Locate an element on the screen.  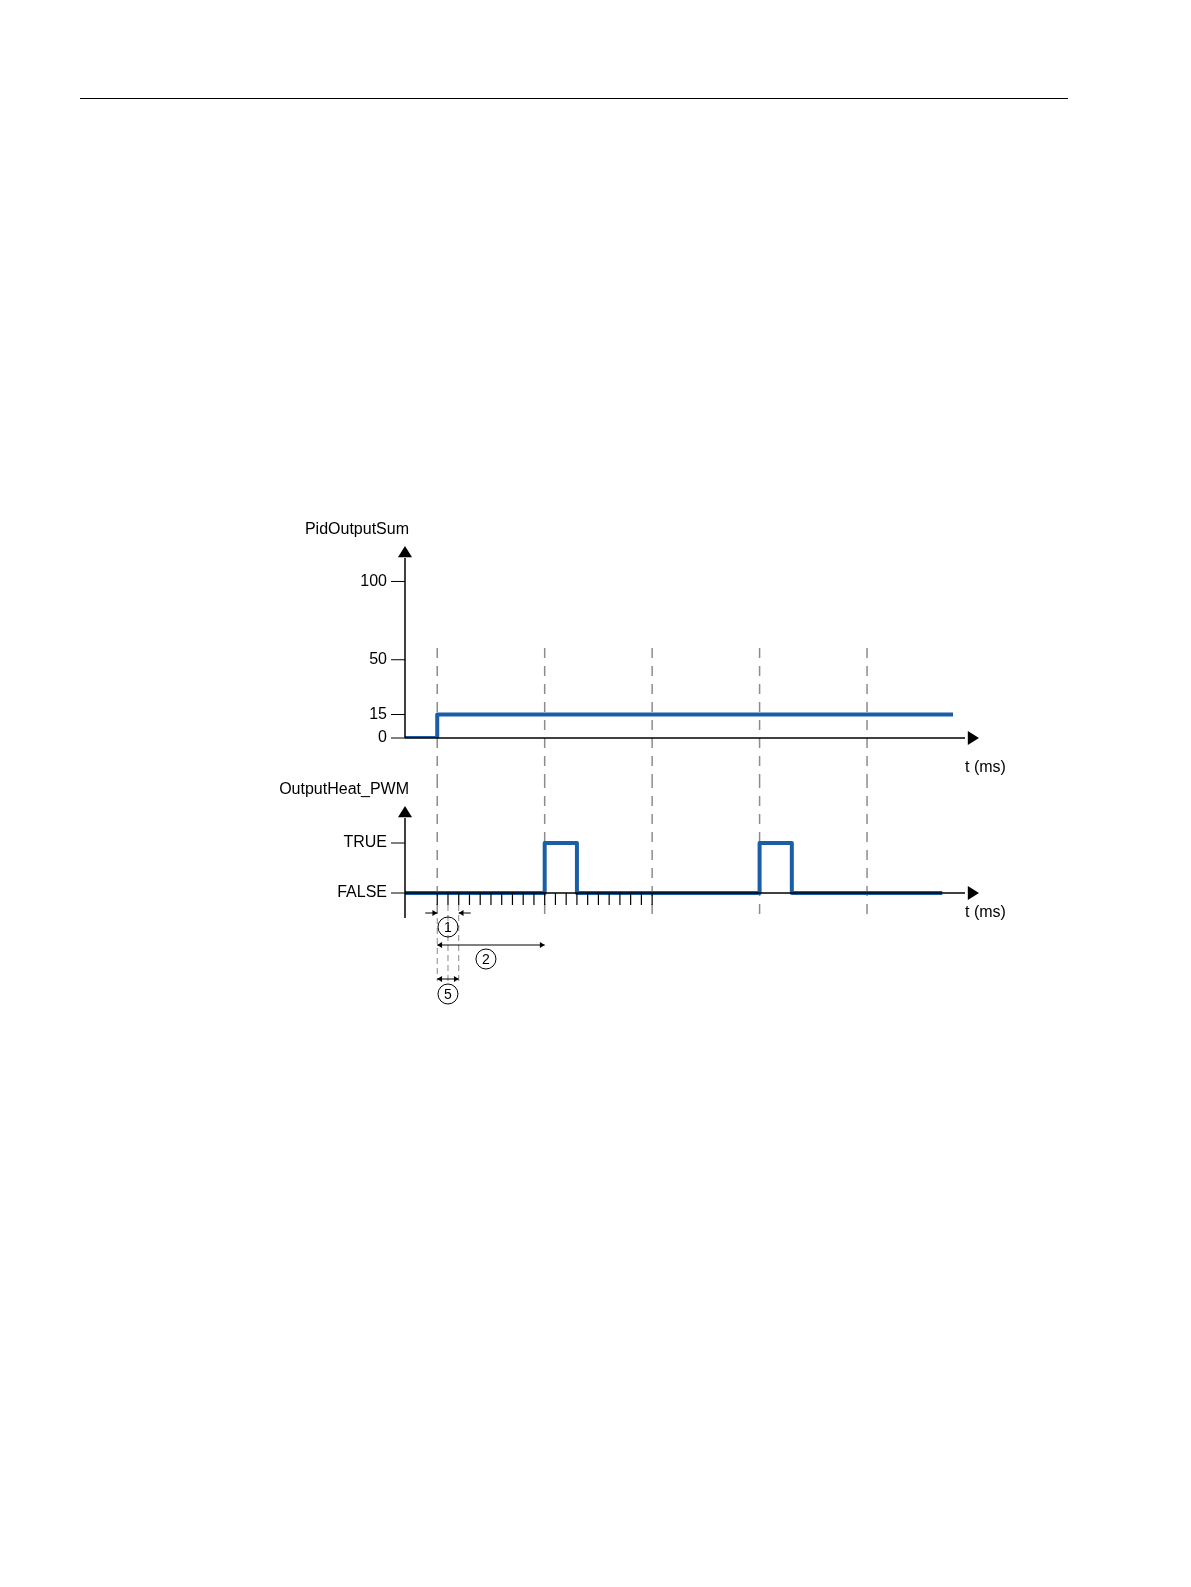
text: TRUE is located at coordinates (365, 842).